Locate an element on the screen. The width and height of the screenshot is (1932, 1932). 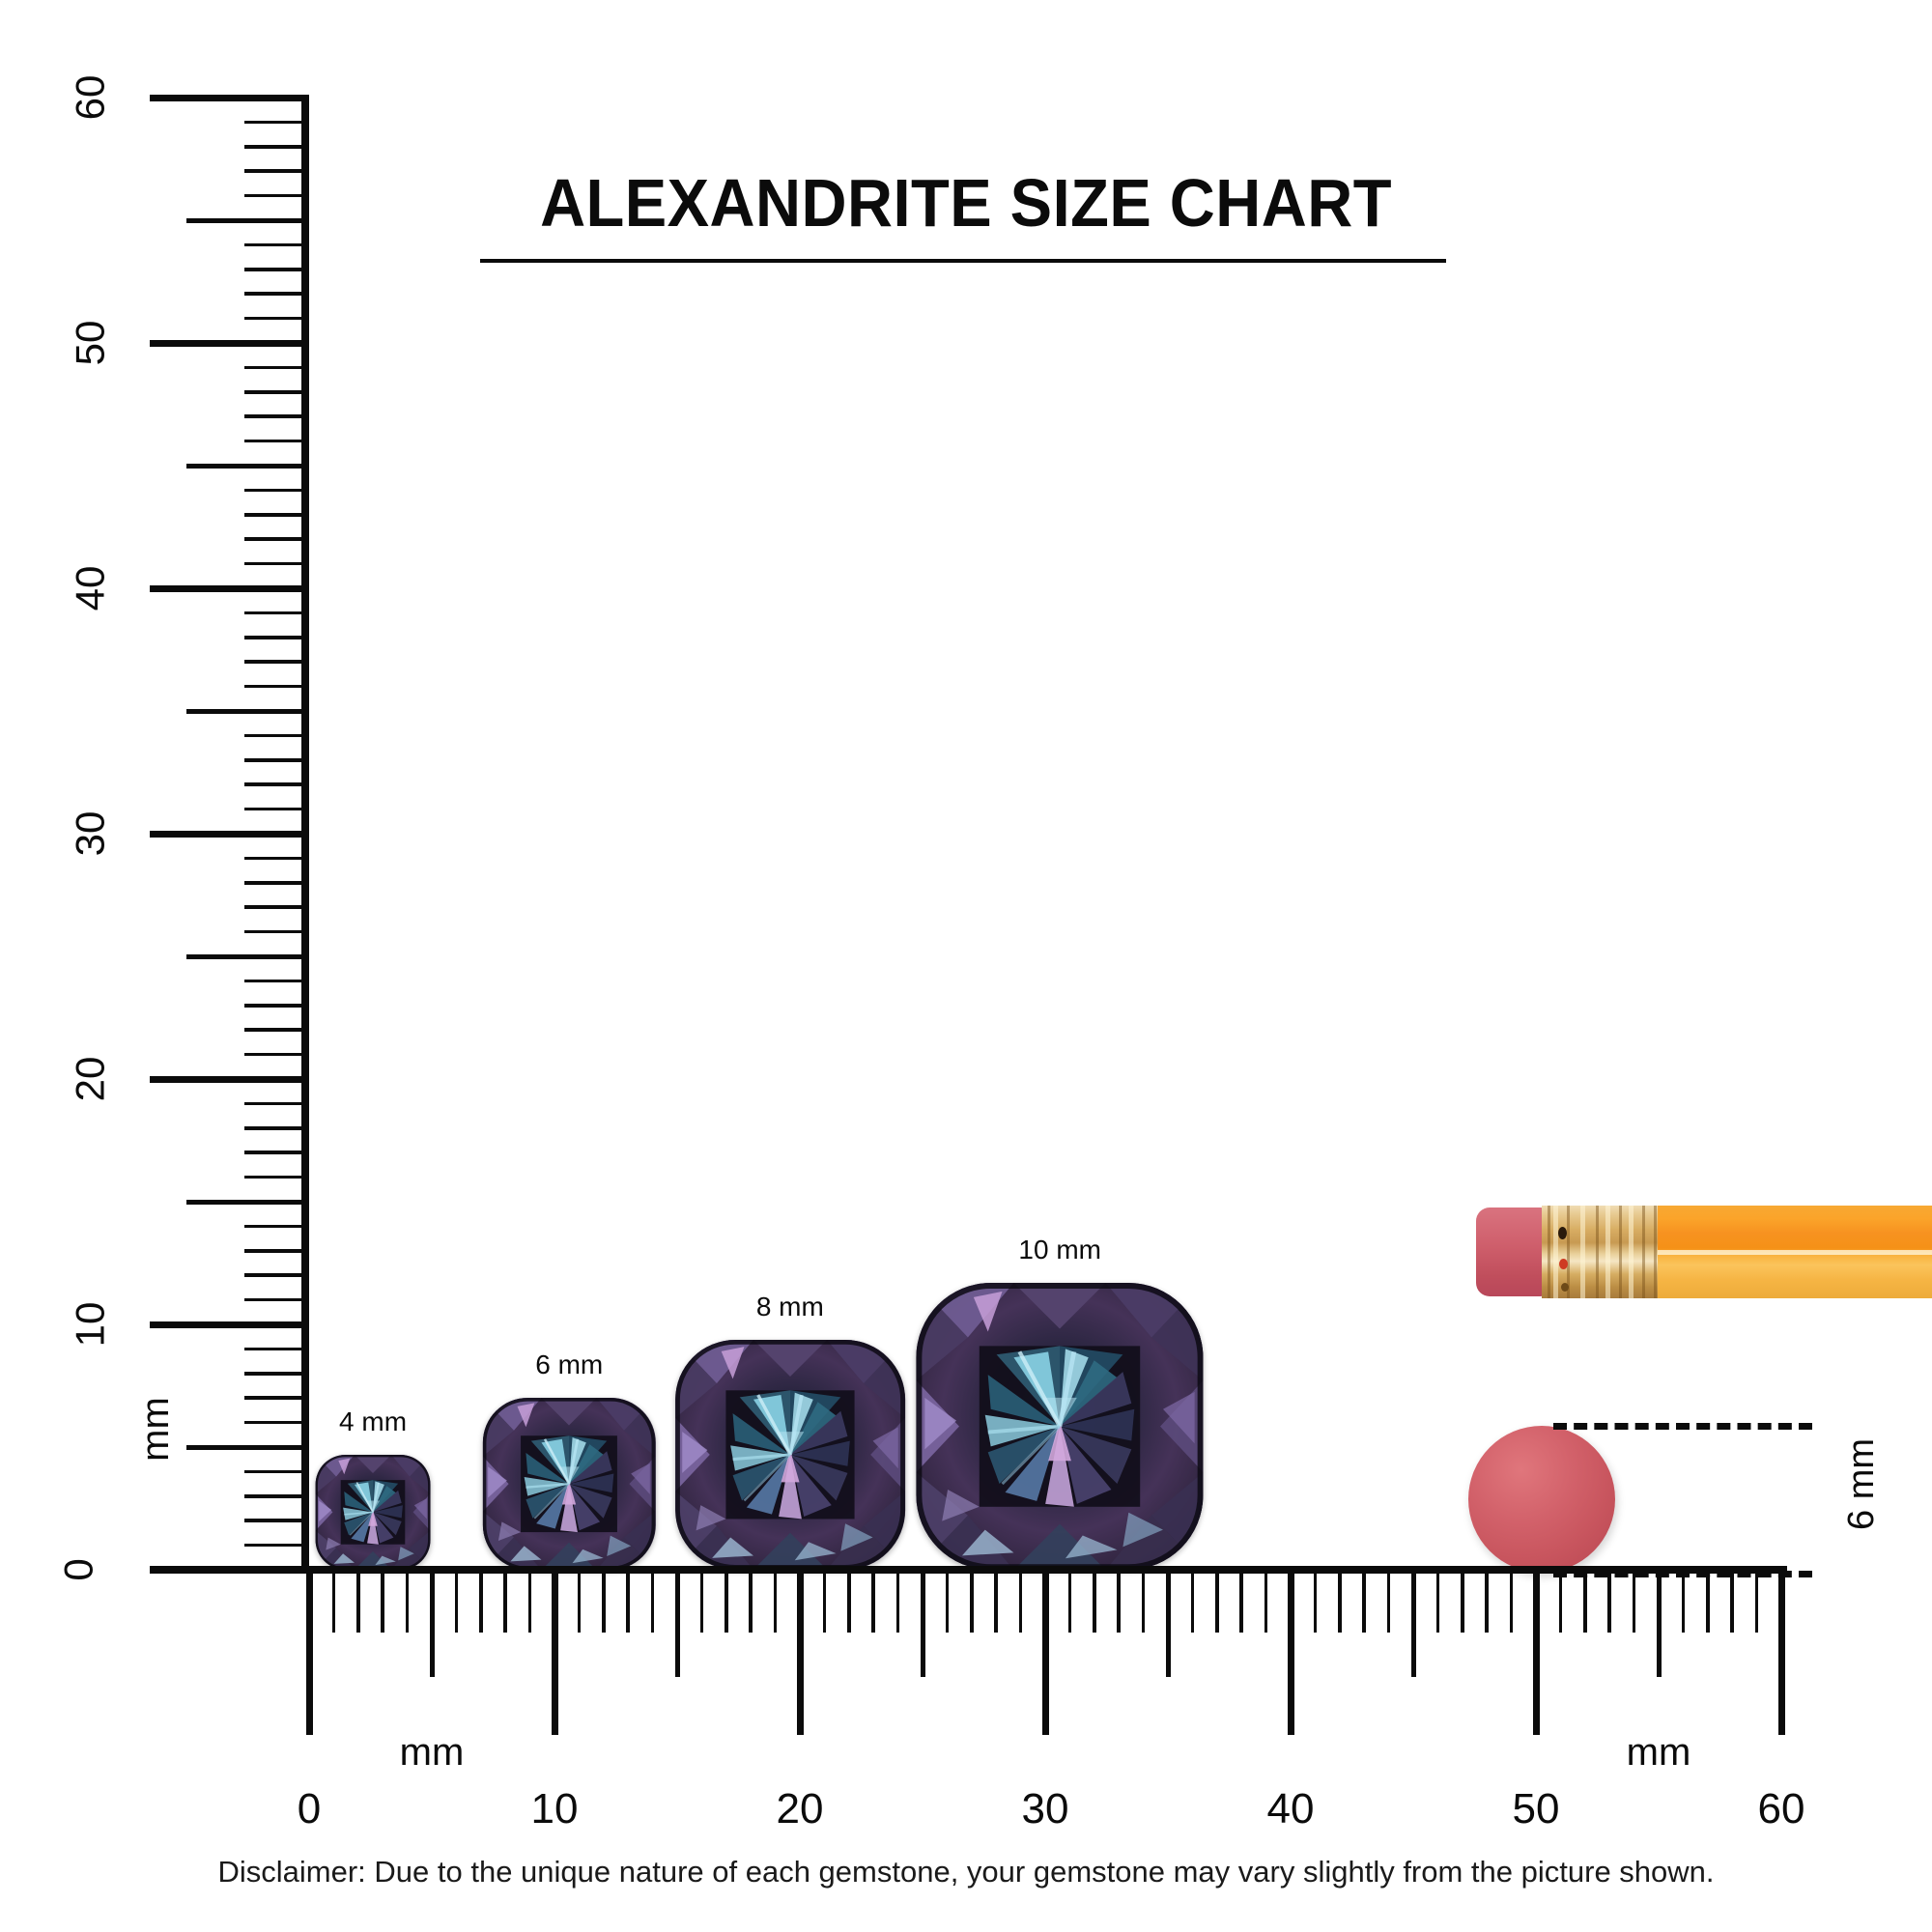
gemstone-8mm is located at coordinates (789, 1455).